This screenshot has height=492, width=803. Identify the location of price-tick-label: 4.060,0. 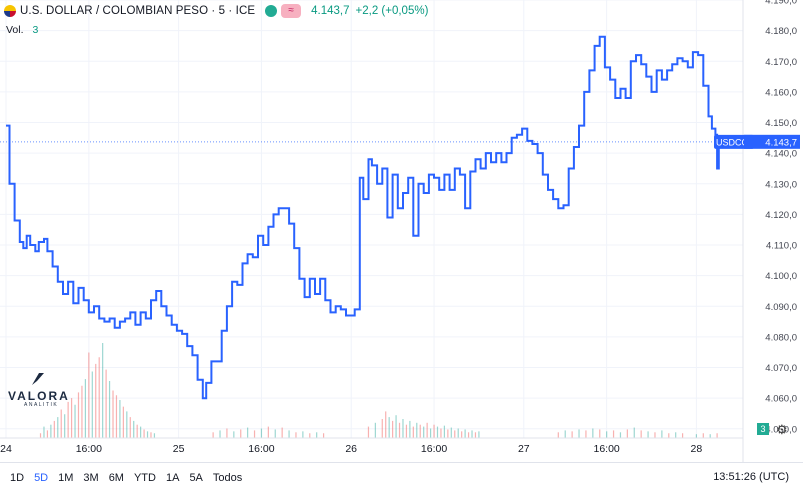
(781, 399).